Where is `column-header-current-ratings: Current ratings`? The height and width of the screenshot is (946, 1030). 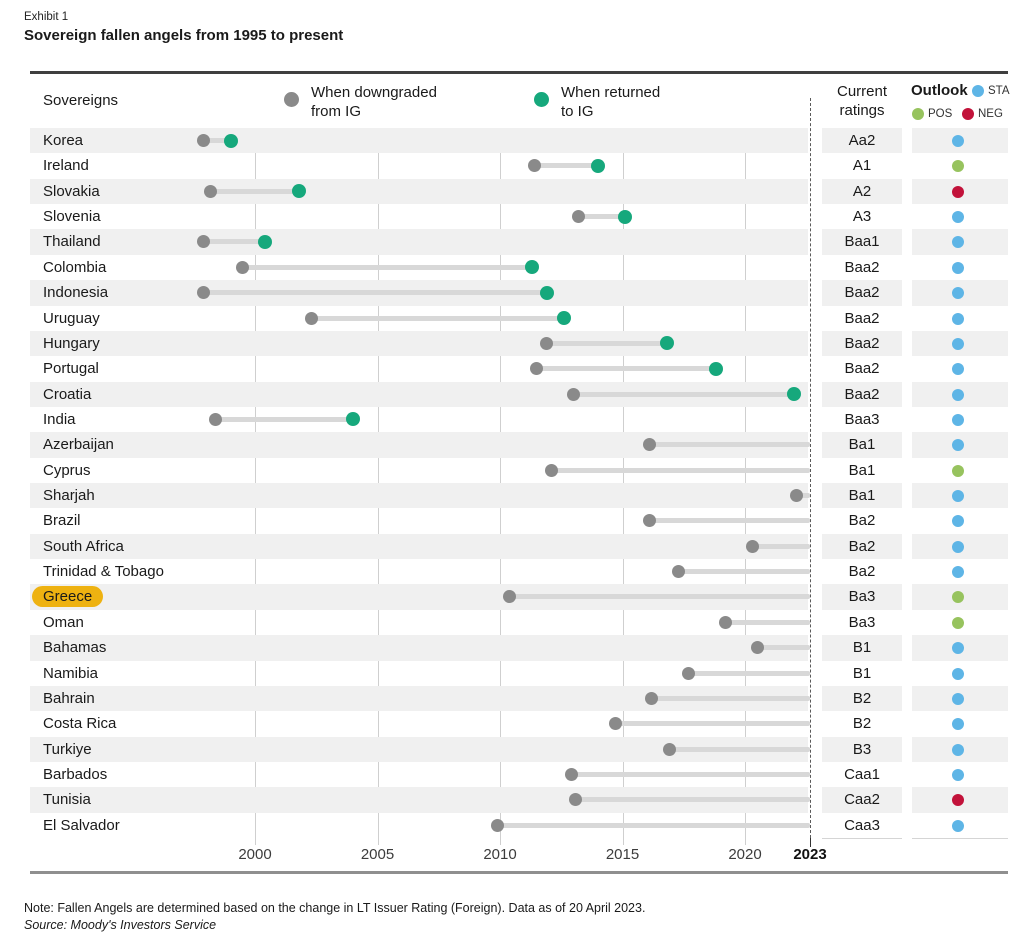
column-header-current-ratings: Current ratings is located at coordinates (862, 101).